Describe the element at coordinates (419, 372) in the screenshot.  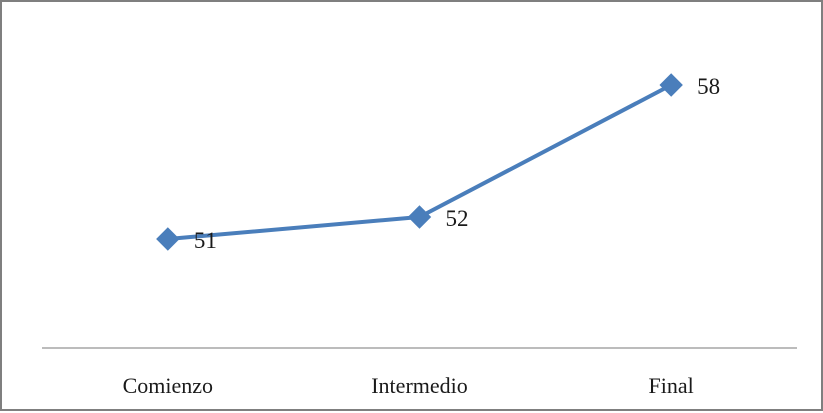
I see `axis-layer: Comienzo Intermedio Final` at that location.